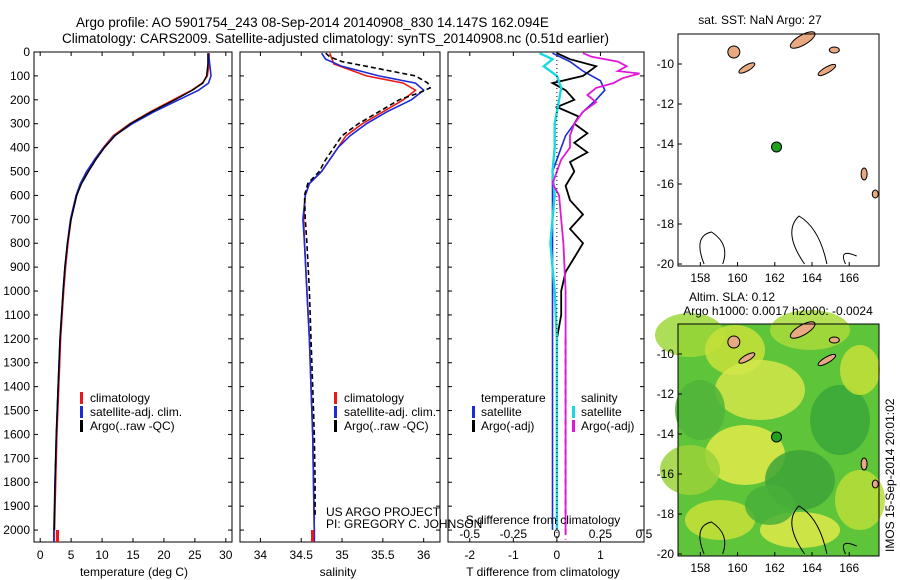  What do you see at coordinates (20, 243) in the screenshot?
I see `y-tick-label: 800` at bounding box center [20, 243].